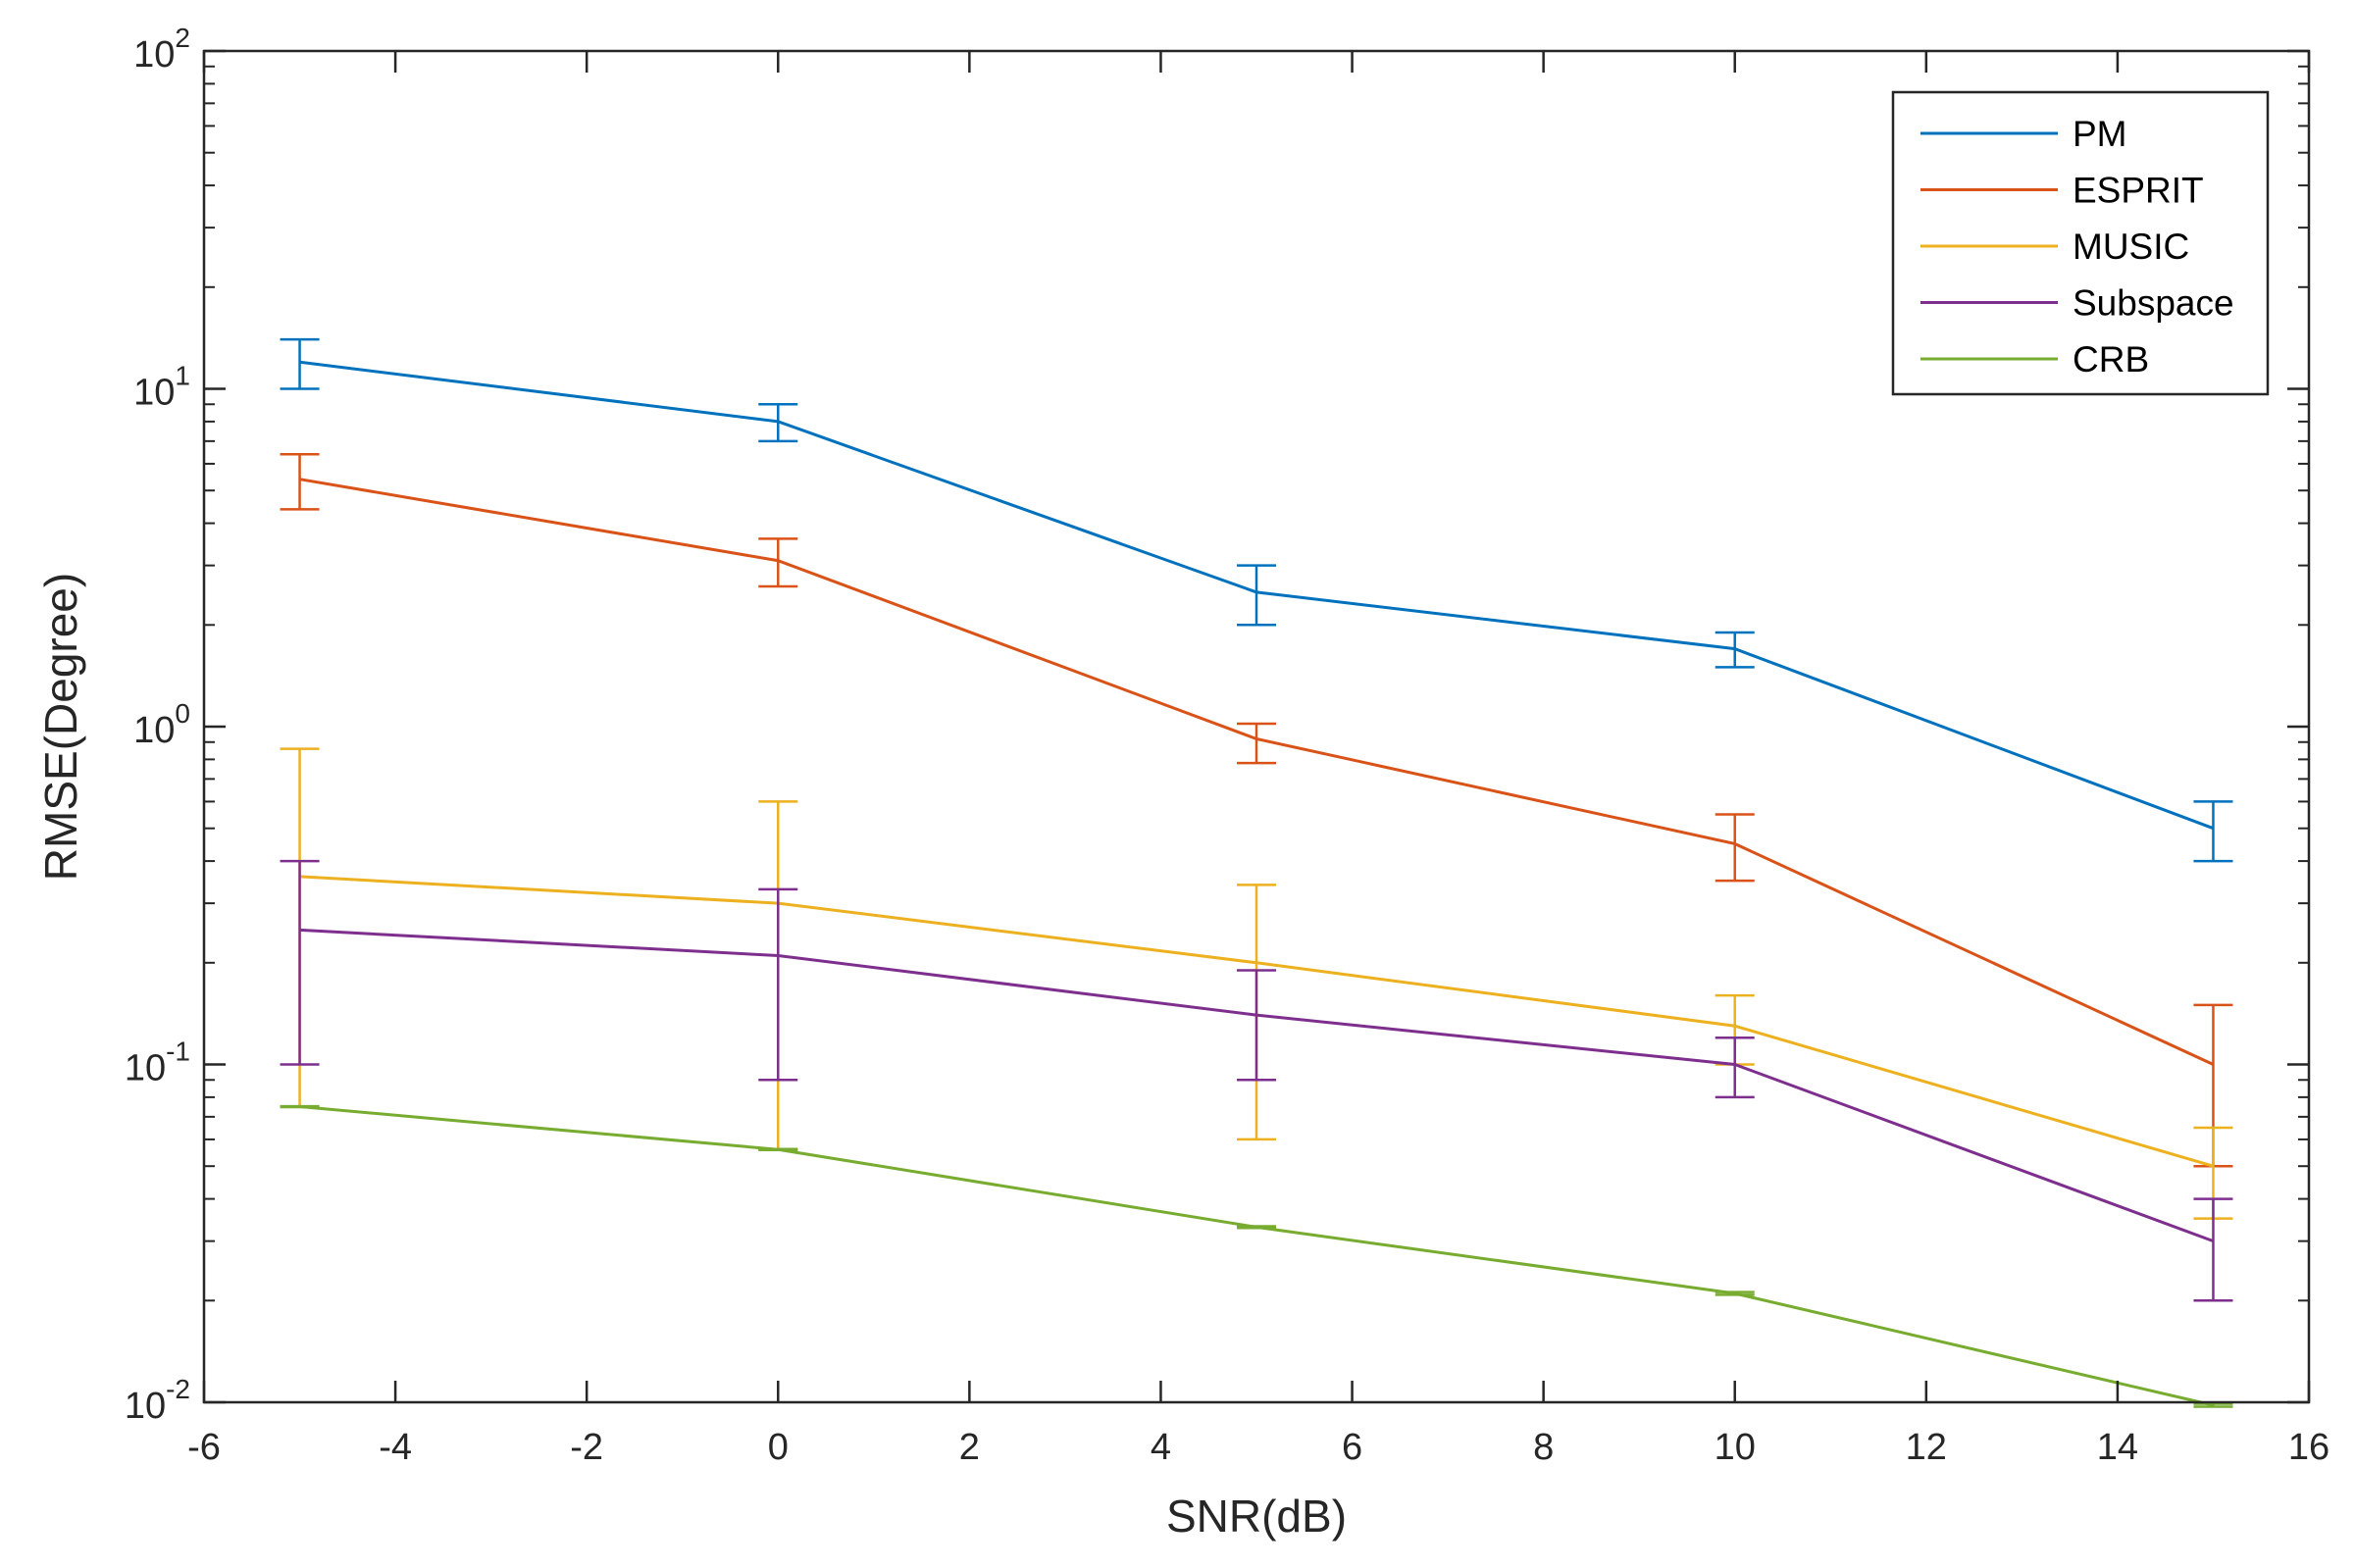  What do you see at coordinates (2153, 303) in the screenshot?
I see `legend-label: Subspace` at bounding box center [2153, 303].